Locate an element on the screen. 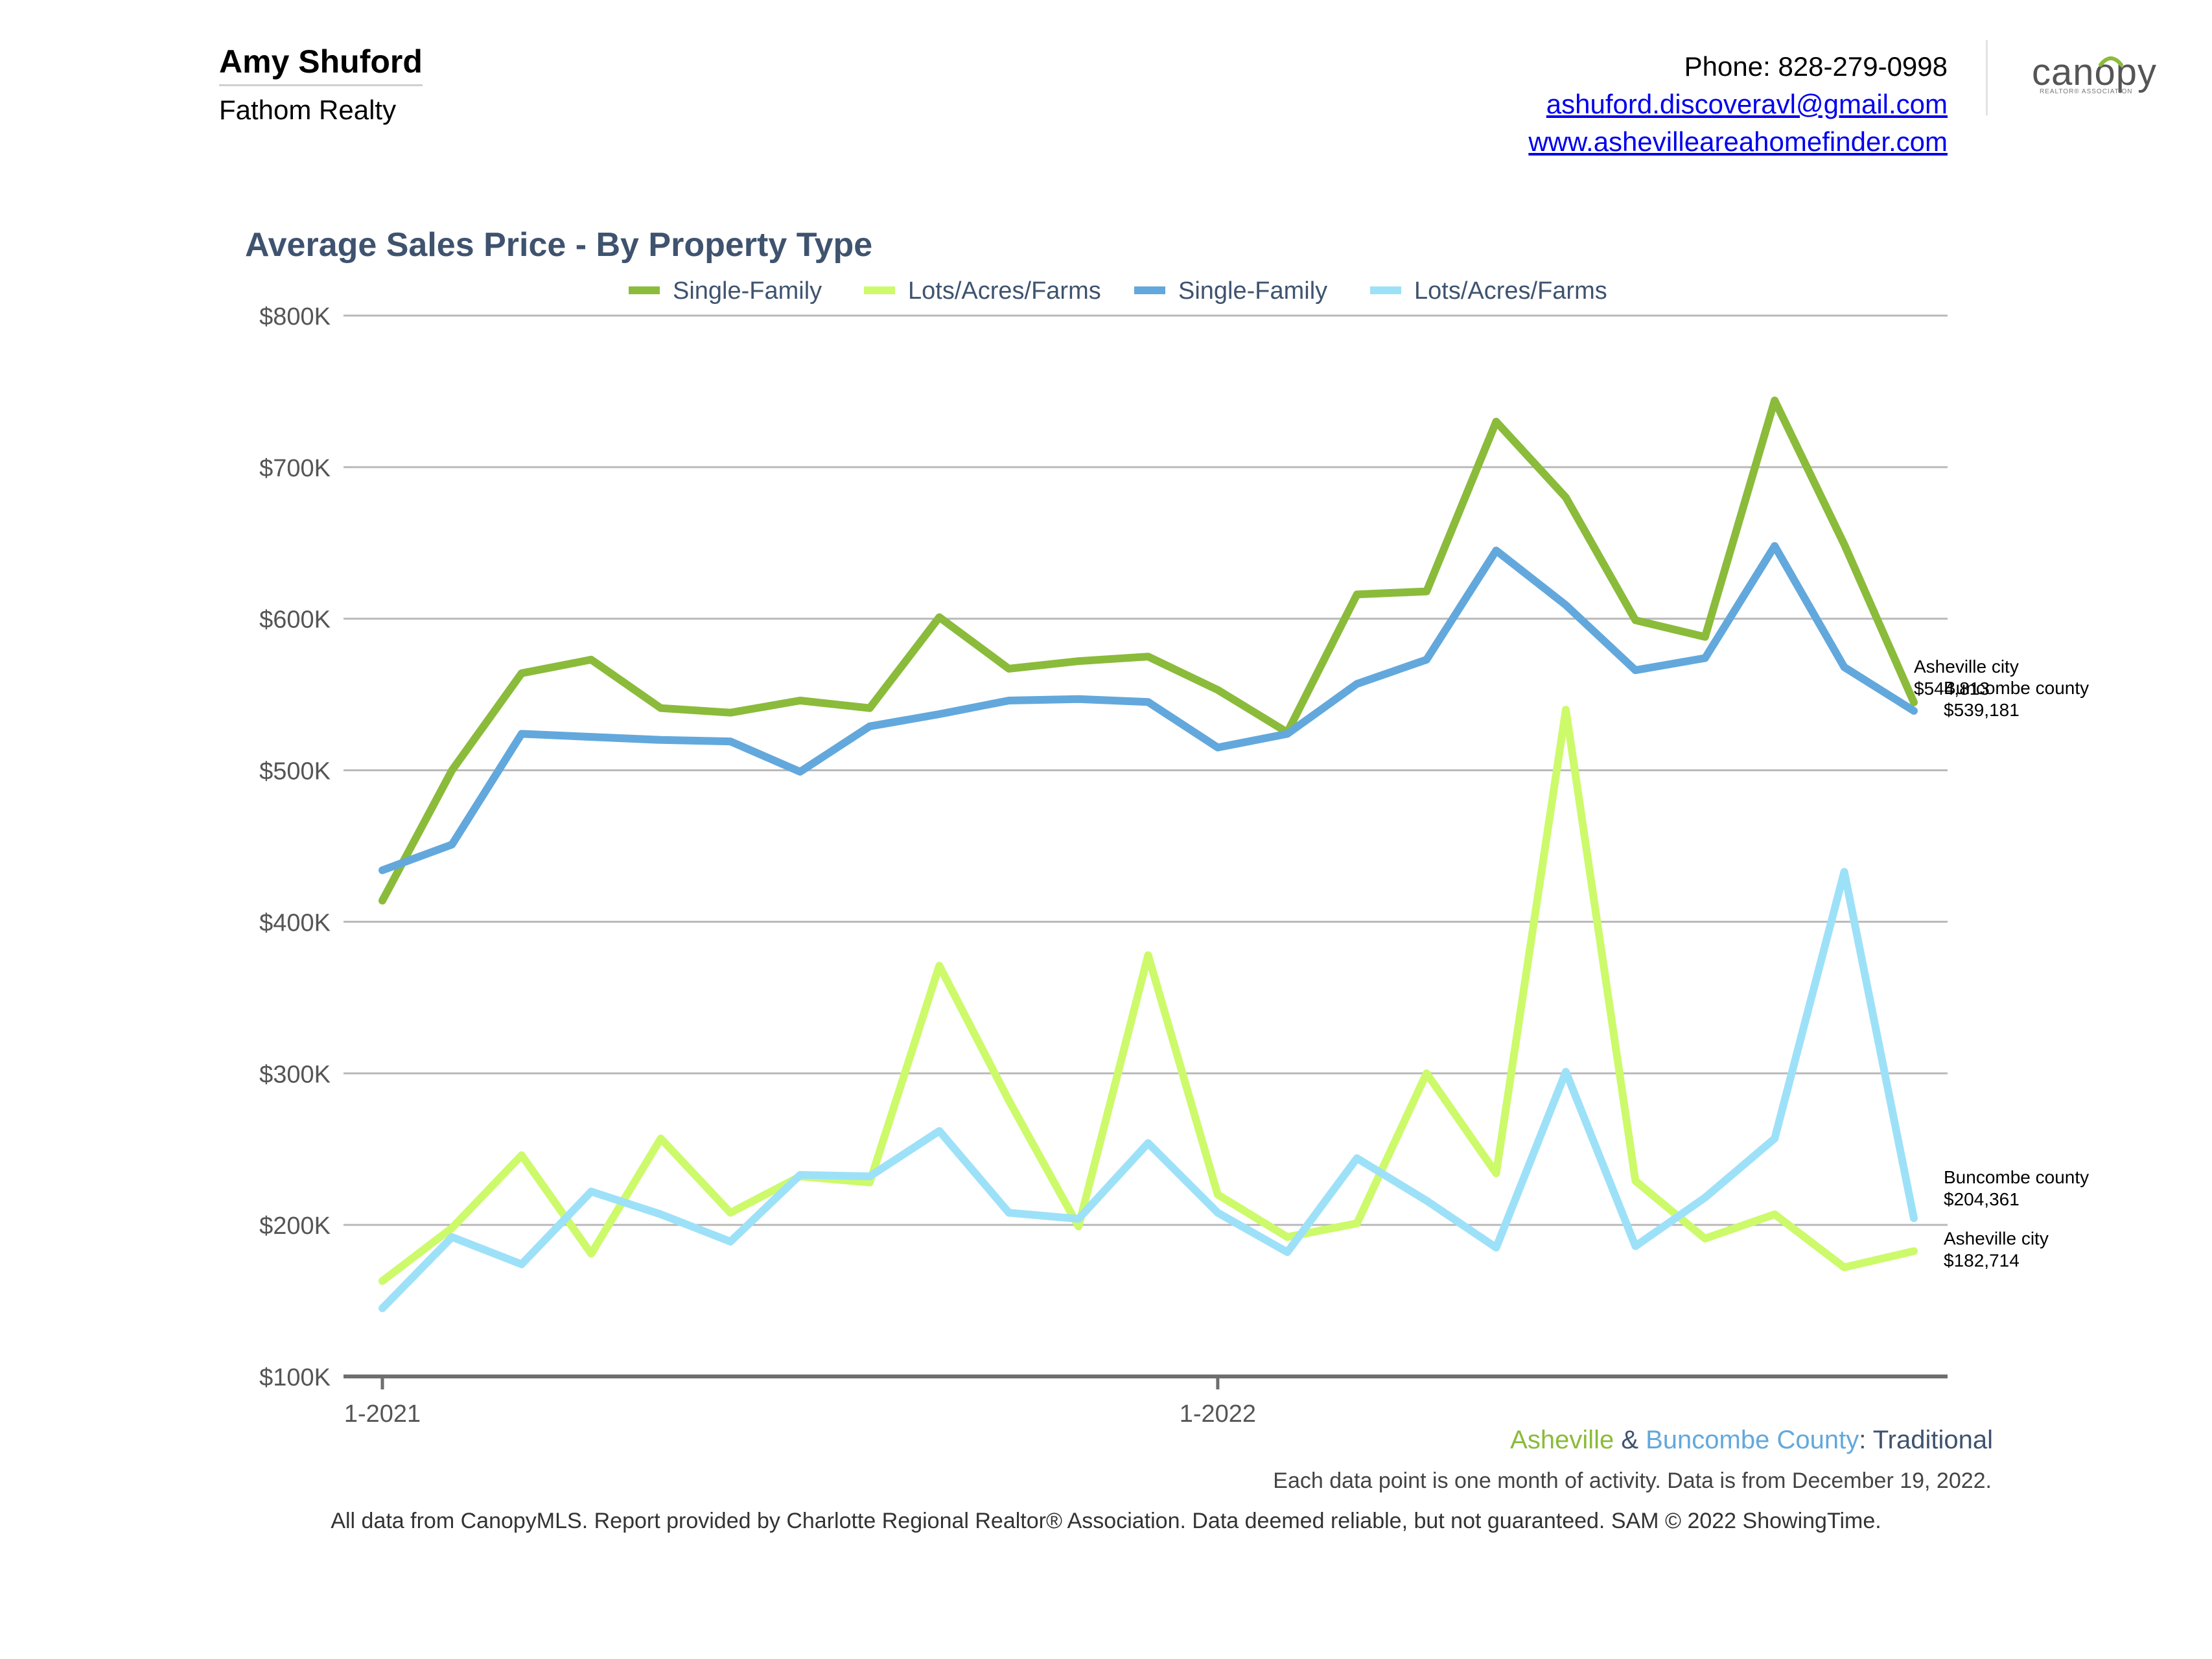  website-link: www.ashevilleareahomefinder.com is located at coordinates (1738, 141).